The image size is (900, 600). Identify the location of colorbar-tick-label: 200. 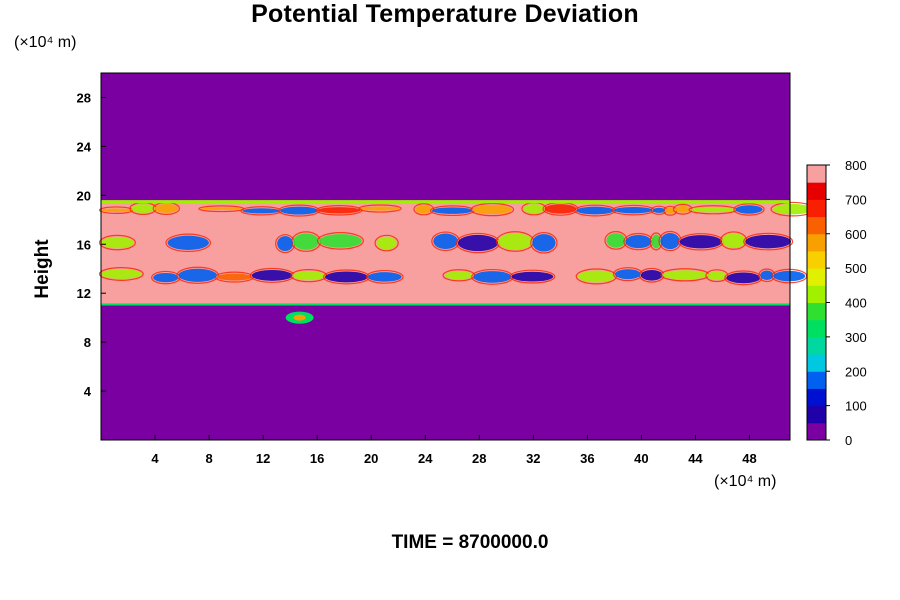
(856, 371).